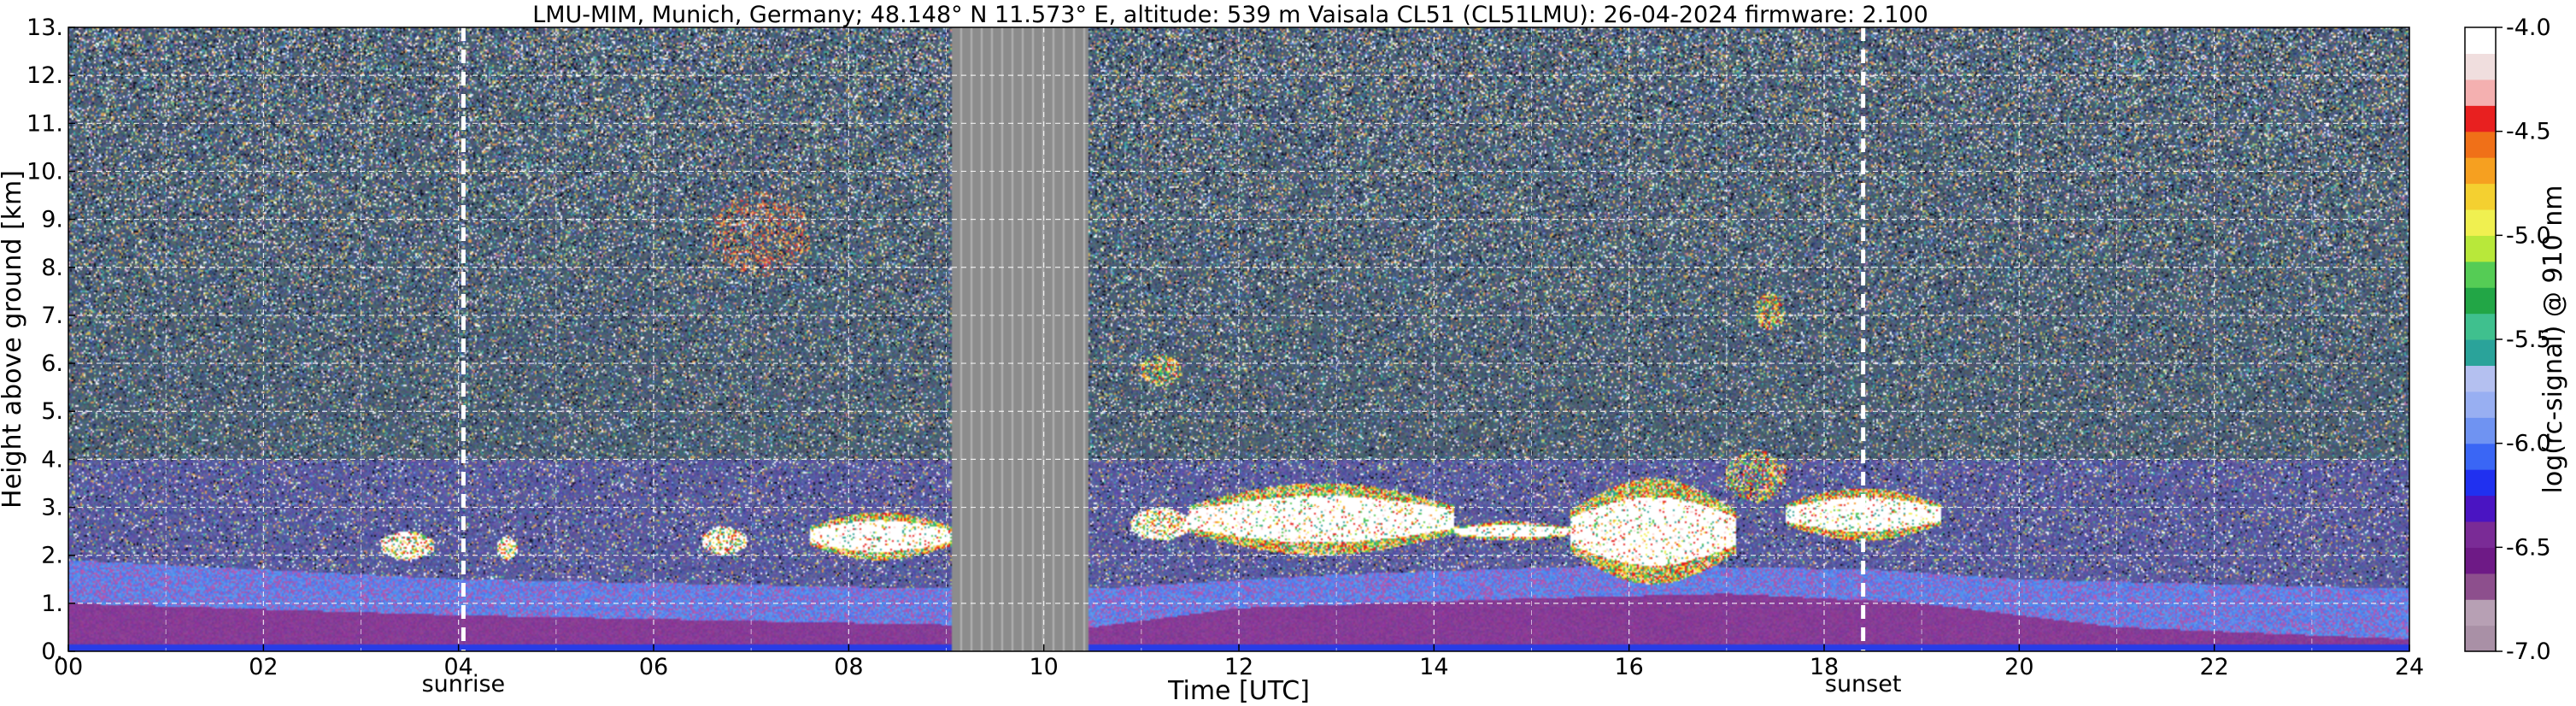 The height and width of the screenshot is (706, 2576). Describe the element at coordinates (52, 459) in the screenshot. I see `y-tick-label: 4.` at that location.